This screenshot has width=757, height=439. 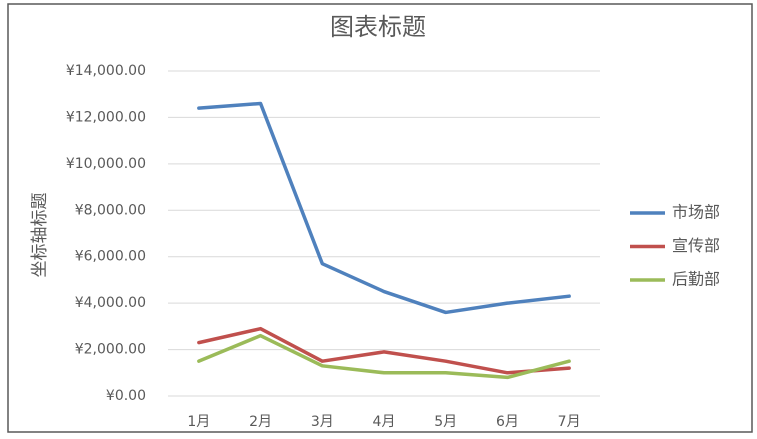 What do you see at coordinates (110, 257) in the screenshot?
I see `y-tick-label: ¥6,000.00` at bounding box center [110, 257].